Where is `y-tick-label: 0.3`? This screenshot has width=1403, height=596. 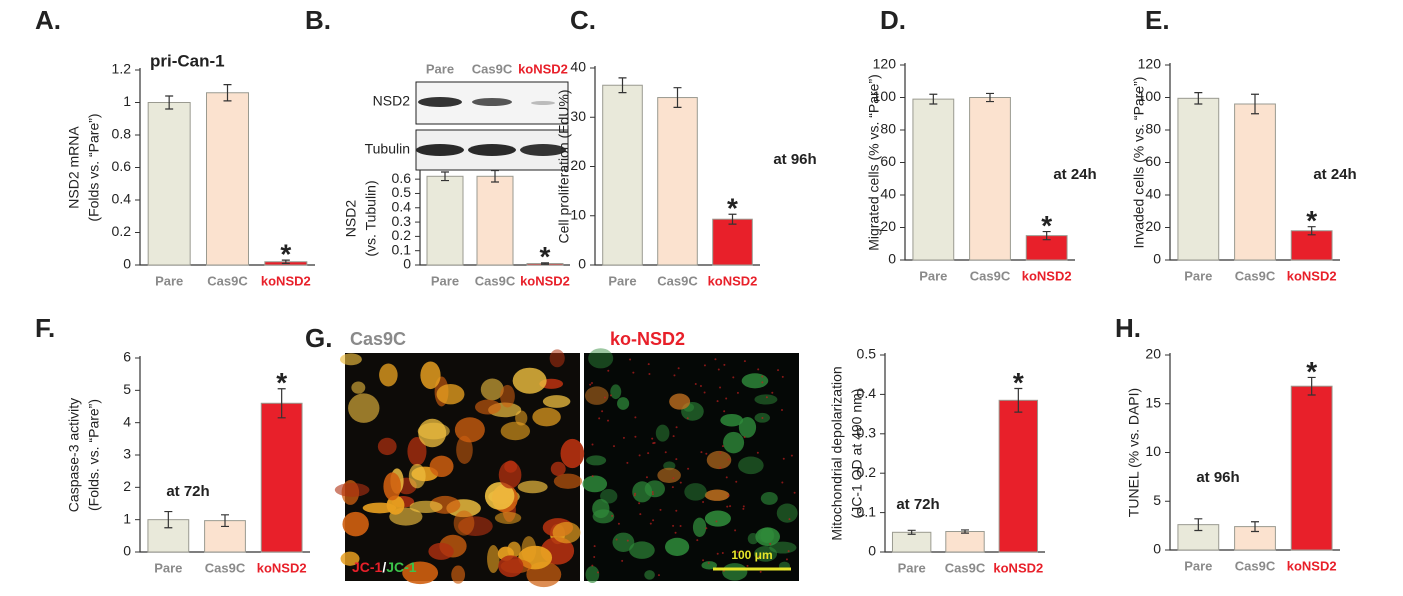
y-tick-label: 0.3 is located at coordinates (402, 221).